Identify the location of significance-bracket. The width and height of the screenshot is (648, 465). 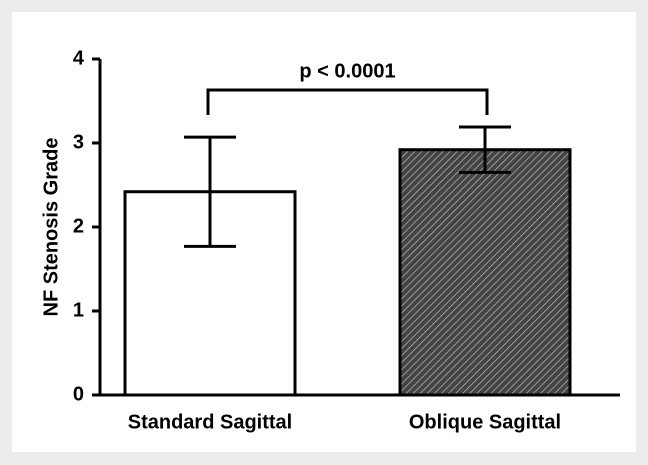
(347, 101).